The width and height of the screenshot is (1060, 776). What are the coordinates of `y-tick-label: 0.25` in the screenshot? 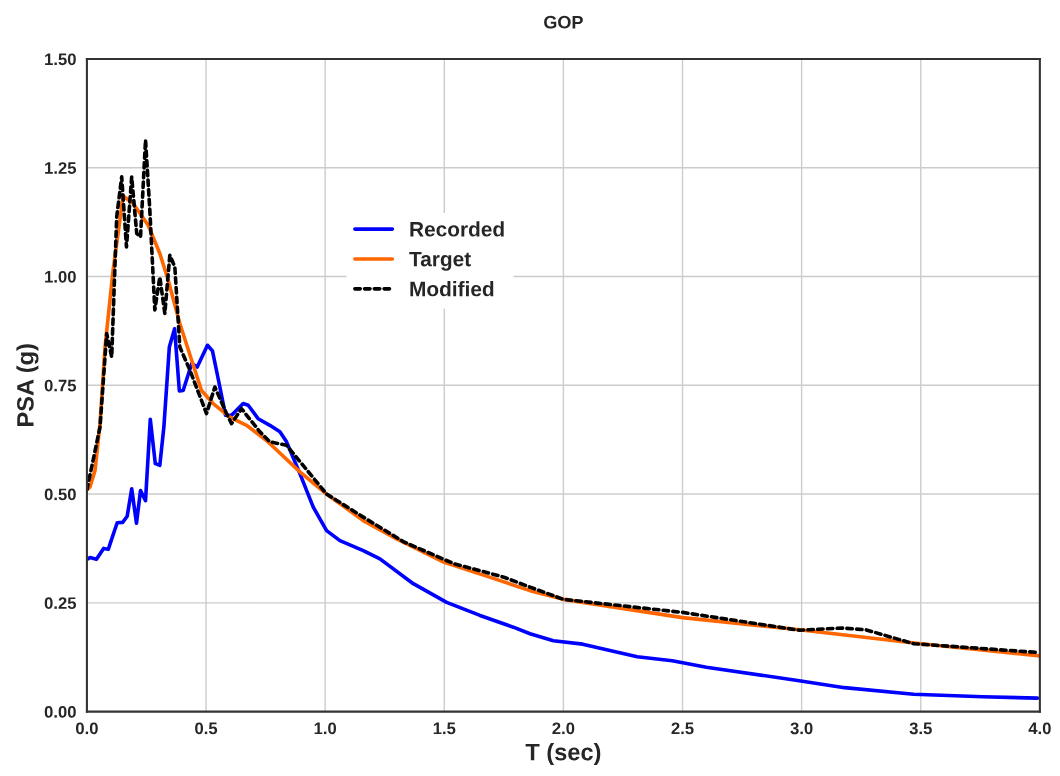 It's located at (60, 603).